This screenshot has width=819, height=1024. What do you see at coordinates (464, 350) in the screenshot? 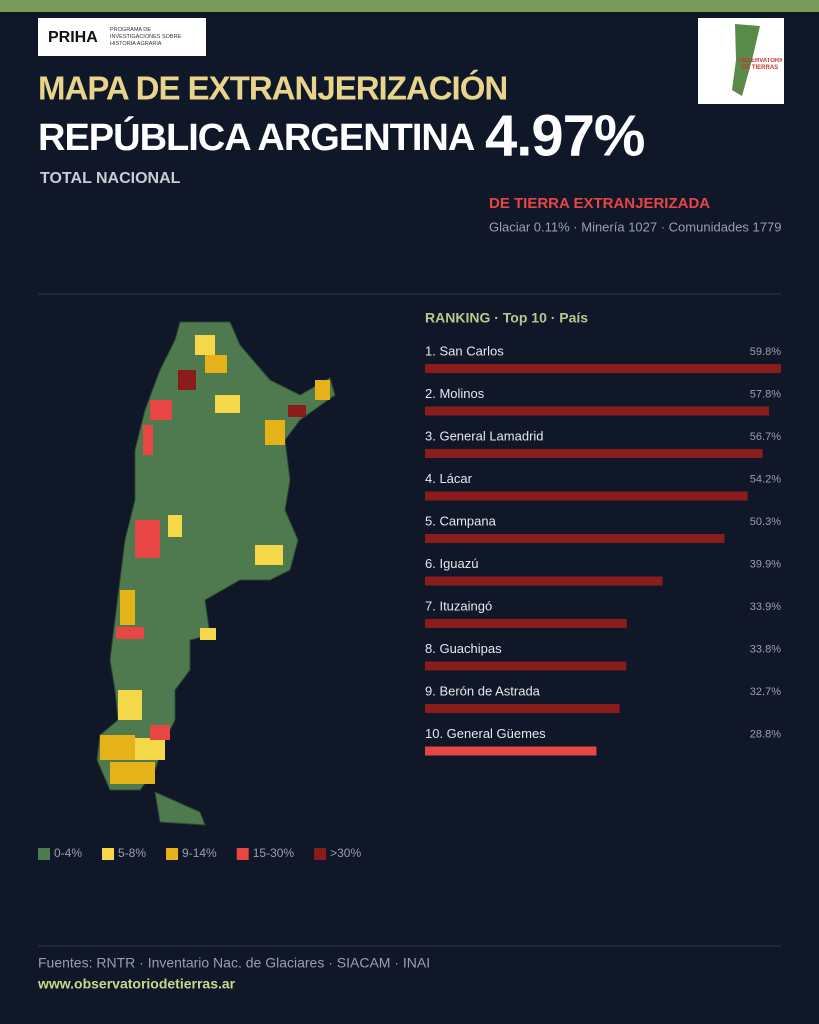
I see `rank-label: 1. San Carlos` at bounding box center [464, 350].